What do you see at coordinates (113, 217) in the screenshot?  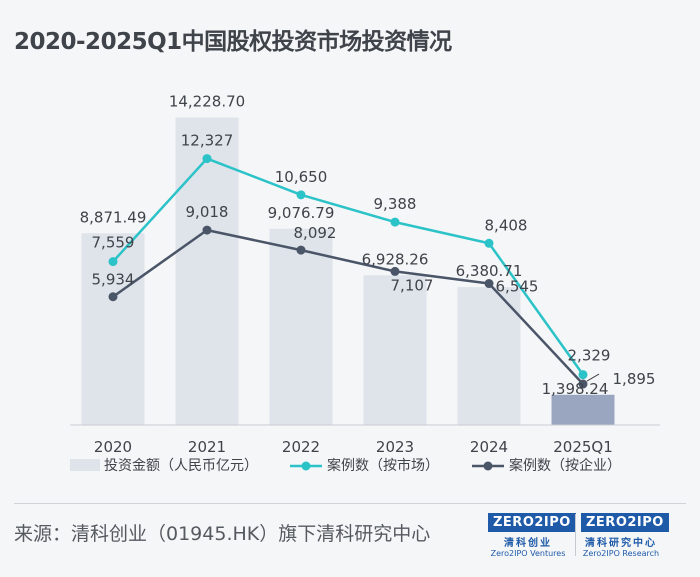 I see `bar-value-label: 8,871.49` at bounding box center [113, 217].